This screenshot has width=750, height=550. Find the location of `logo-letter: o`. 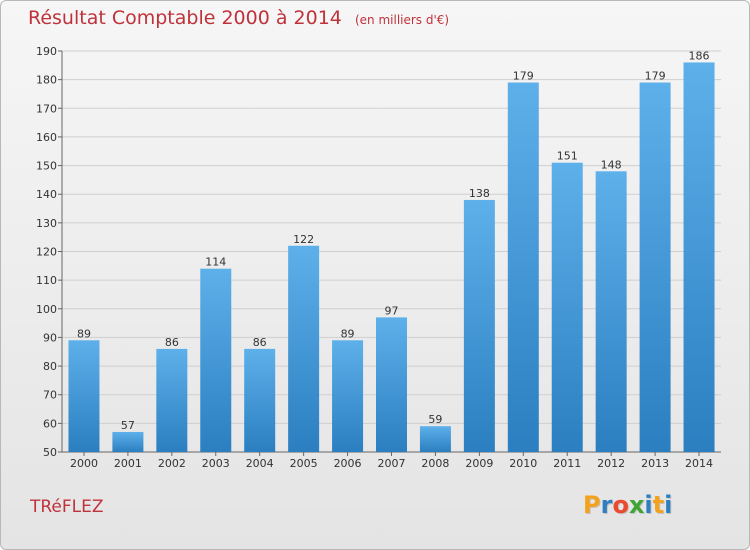

logo-letter: o is located at coordinates (620, 505).